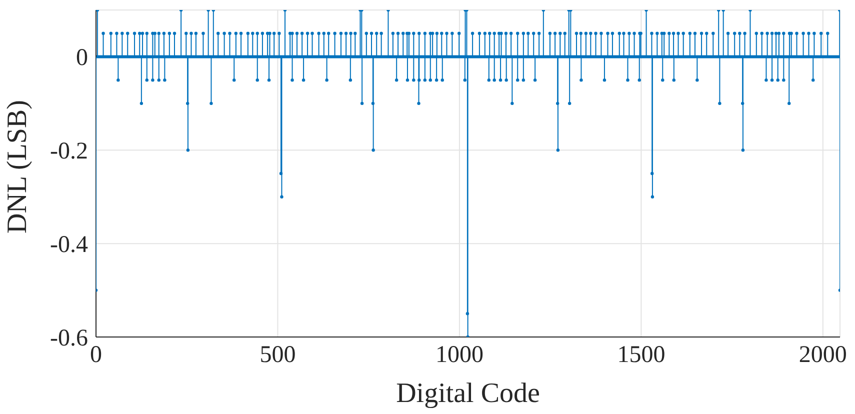  I want to click on x-axis-title: Digital Code, so click(468, 393).